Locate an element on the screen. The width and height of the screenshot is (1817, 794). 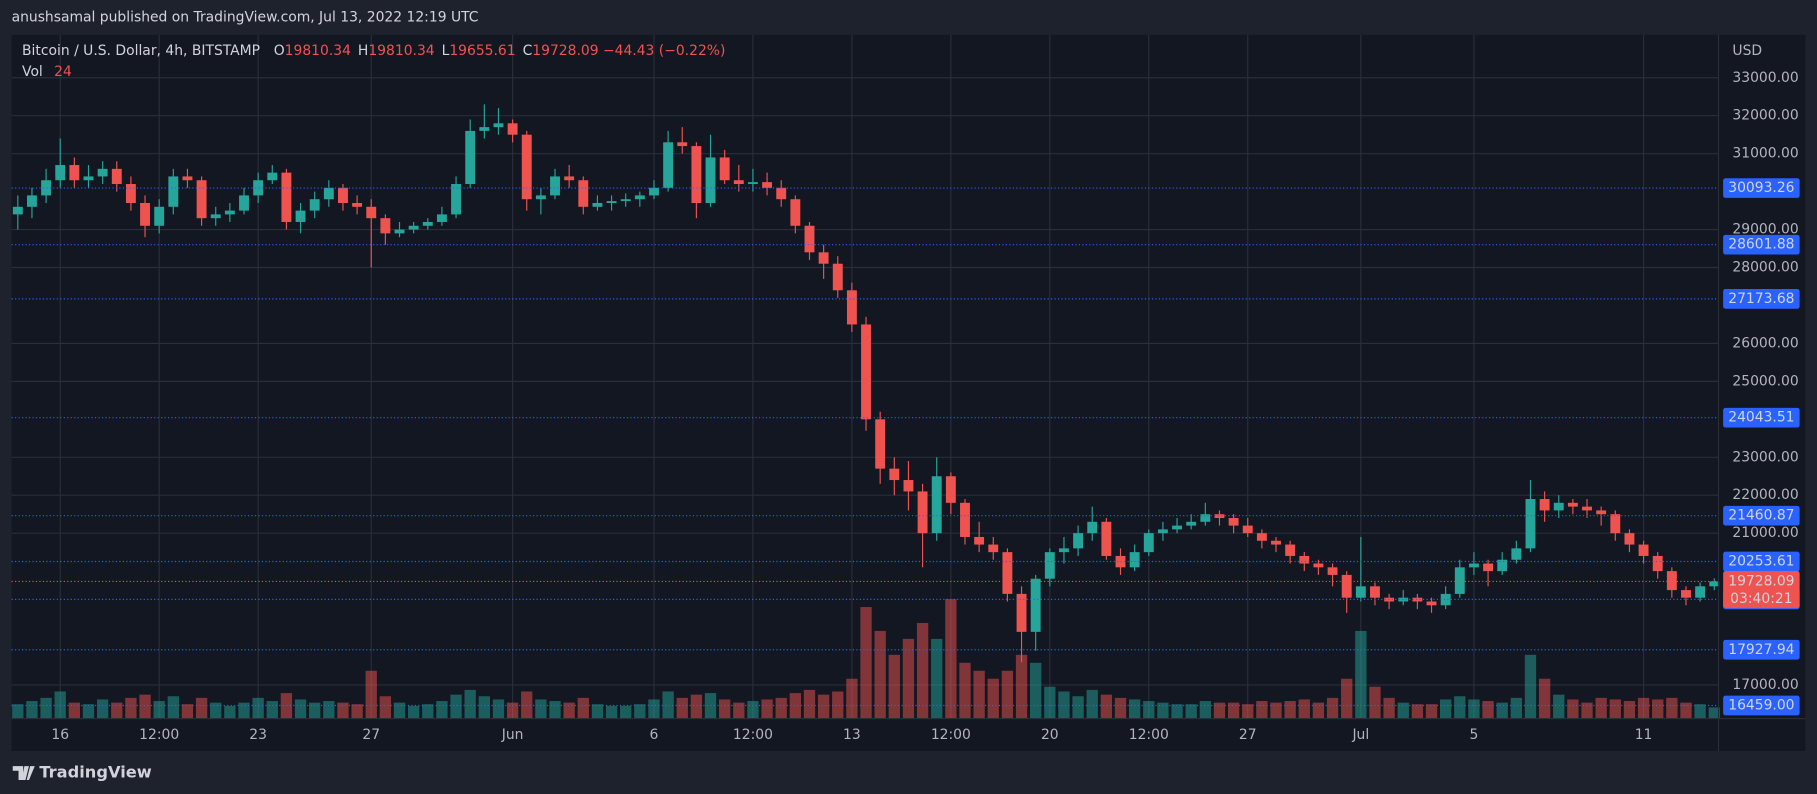
x-tick-label: 16 is located at coordinates (60, 735).